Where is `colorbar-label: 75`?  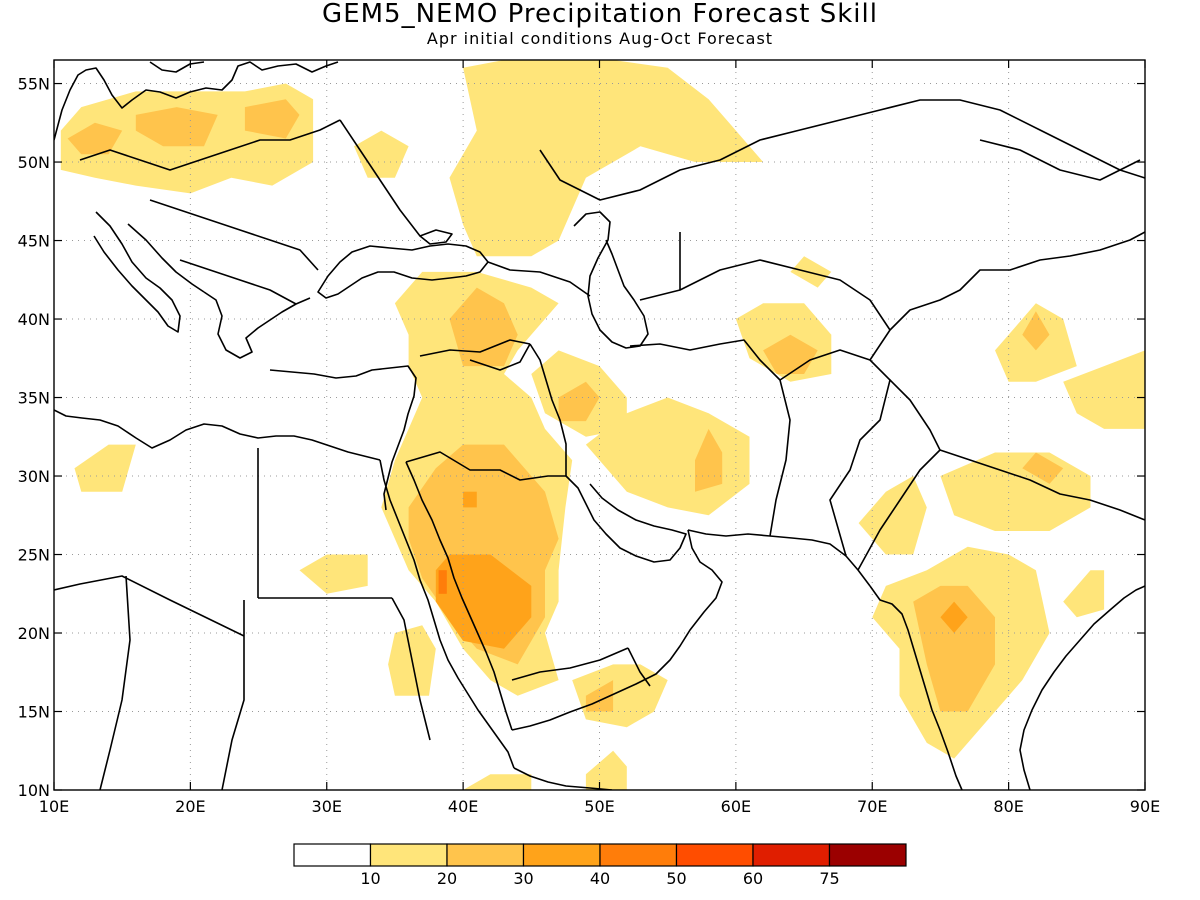
colorbar-label: 75 is located at coordinates (829, 878).